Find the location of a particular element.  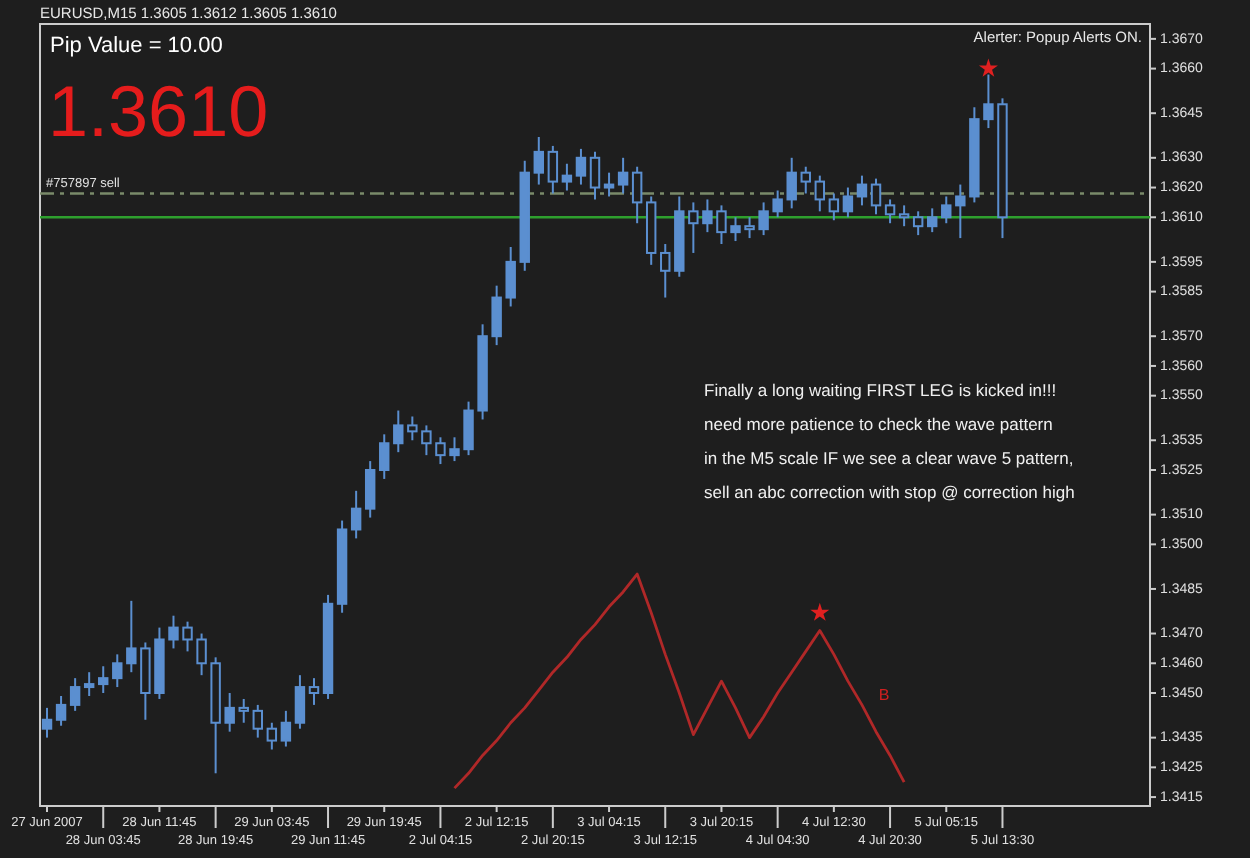

annotation: Finally a long waiting FIRST LEG is kicked in!!! need more patience to check the wave pattern in the M5 scale IF we see a clear wave 5 pattern, sell an abc correction with stop @ correction high is located at coordinates (890, 441).